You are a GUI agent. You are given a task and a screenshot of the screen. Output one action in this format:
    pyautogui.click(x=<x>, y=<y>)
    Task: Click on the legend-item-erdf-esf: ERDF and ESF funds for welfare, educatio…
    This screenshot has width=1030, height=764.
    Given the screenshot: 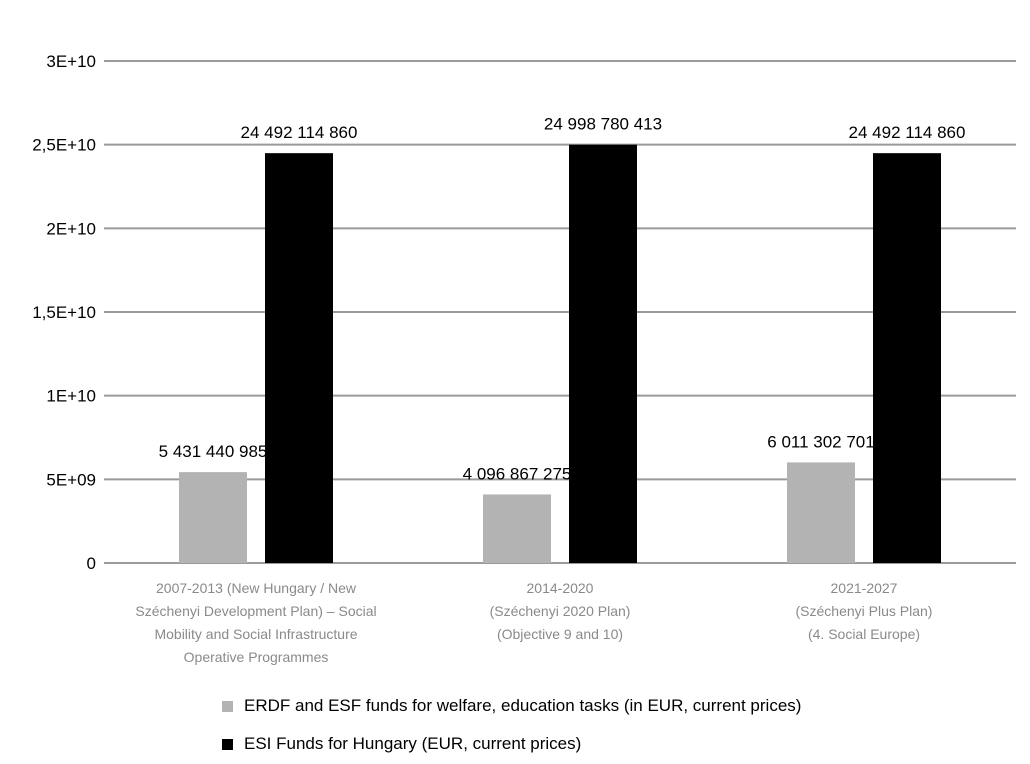 What is the action you would take?
    pyautogui.click(x=511, y=706)
    